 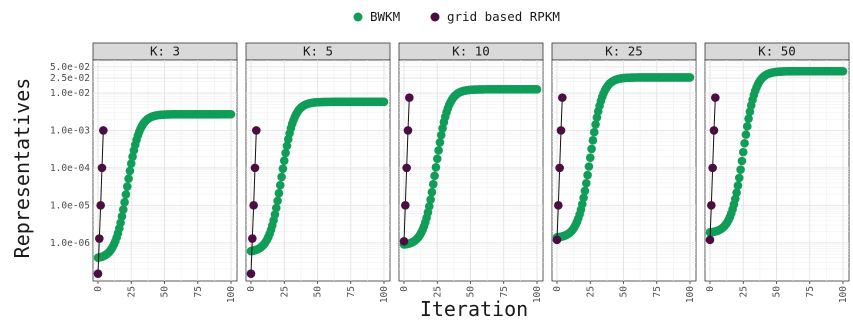 What do you see at coordinates (777, 51) in the screenshot?
I see `facet-strip-label: K: 50` at bounding box center [777, 51].